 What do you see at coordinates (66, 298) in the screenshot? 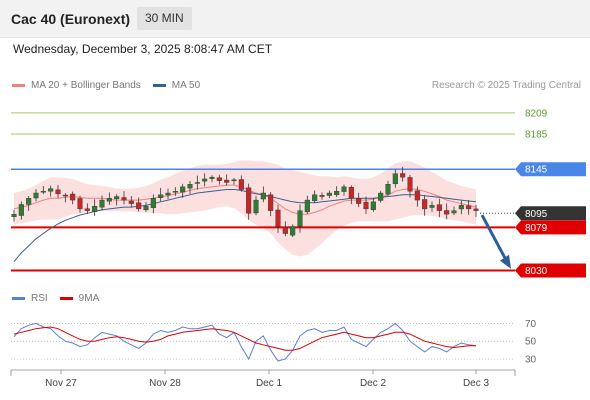
I see `legend-9ma-swatch` at bounding box center [66, 298].